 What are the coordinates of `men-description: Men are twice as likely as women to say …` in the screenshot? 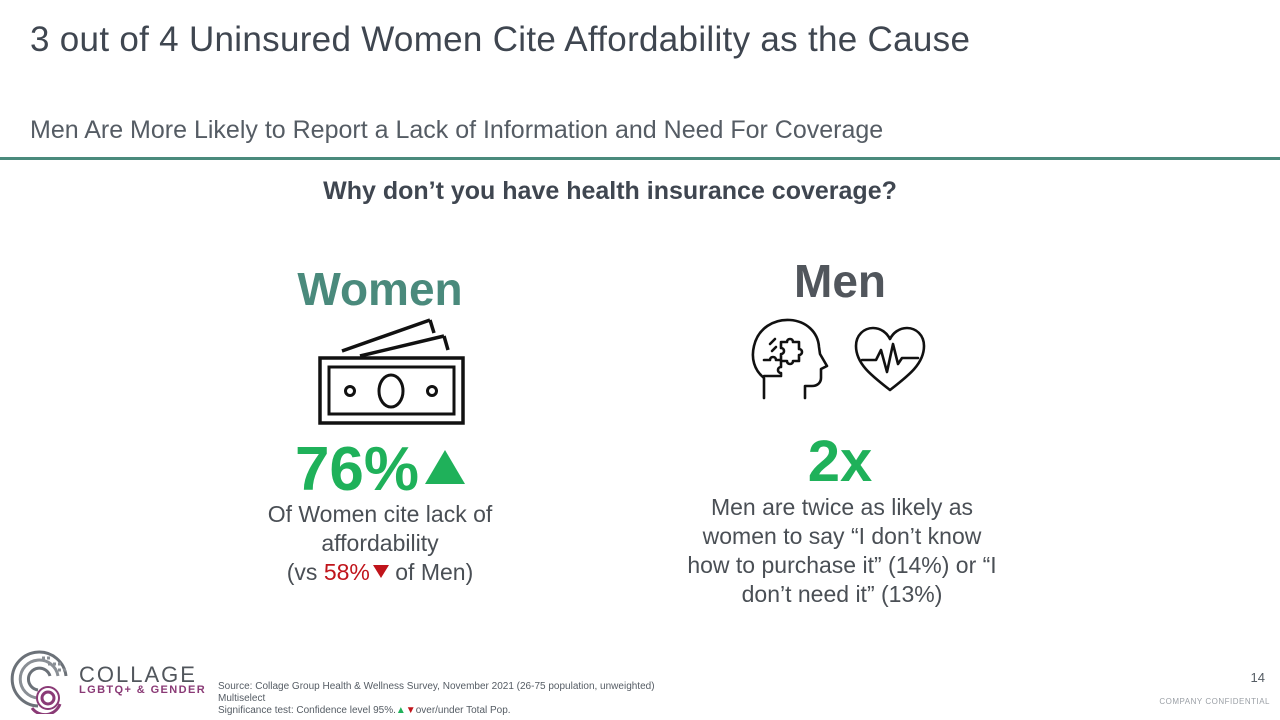 It's located at (842, 551).